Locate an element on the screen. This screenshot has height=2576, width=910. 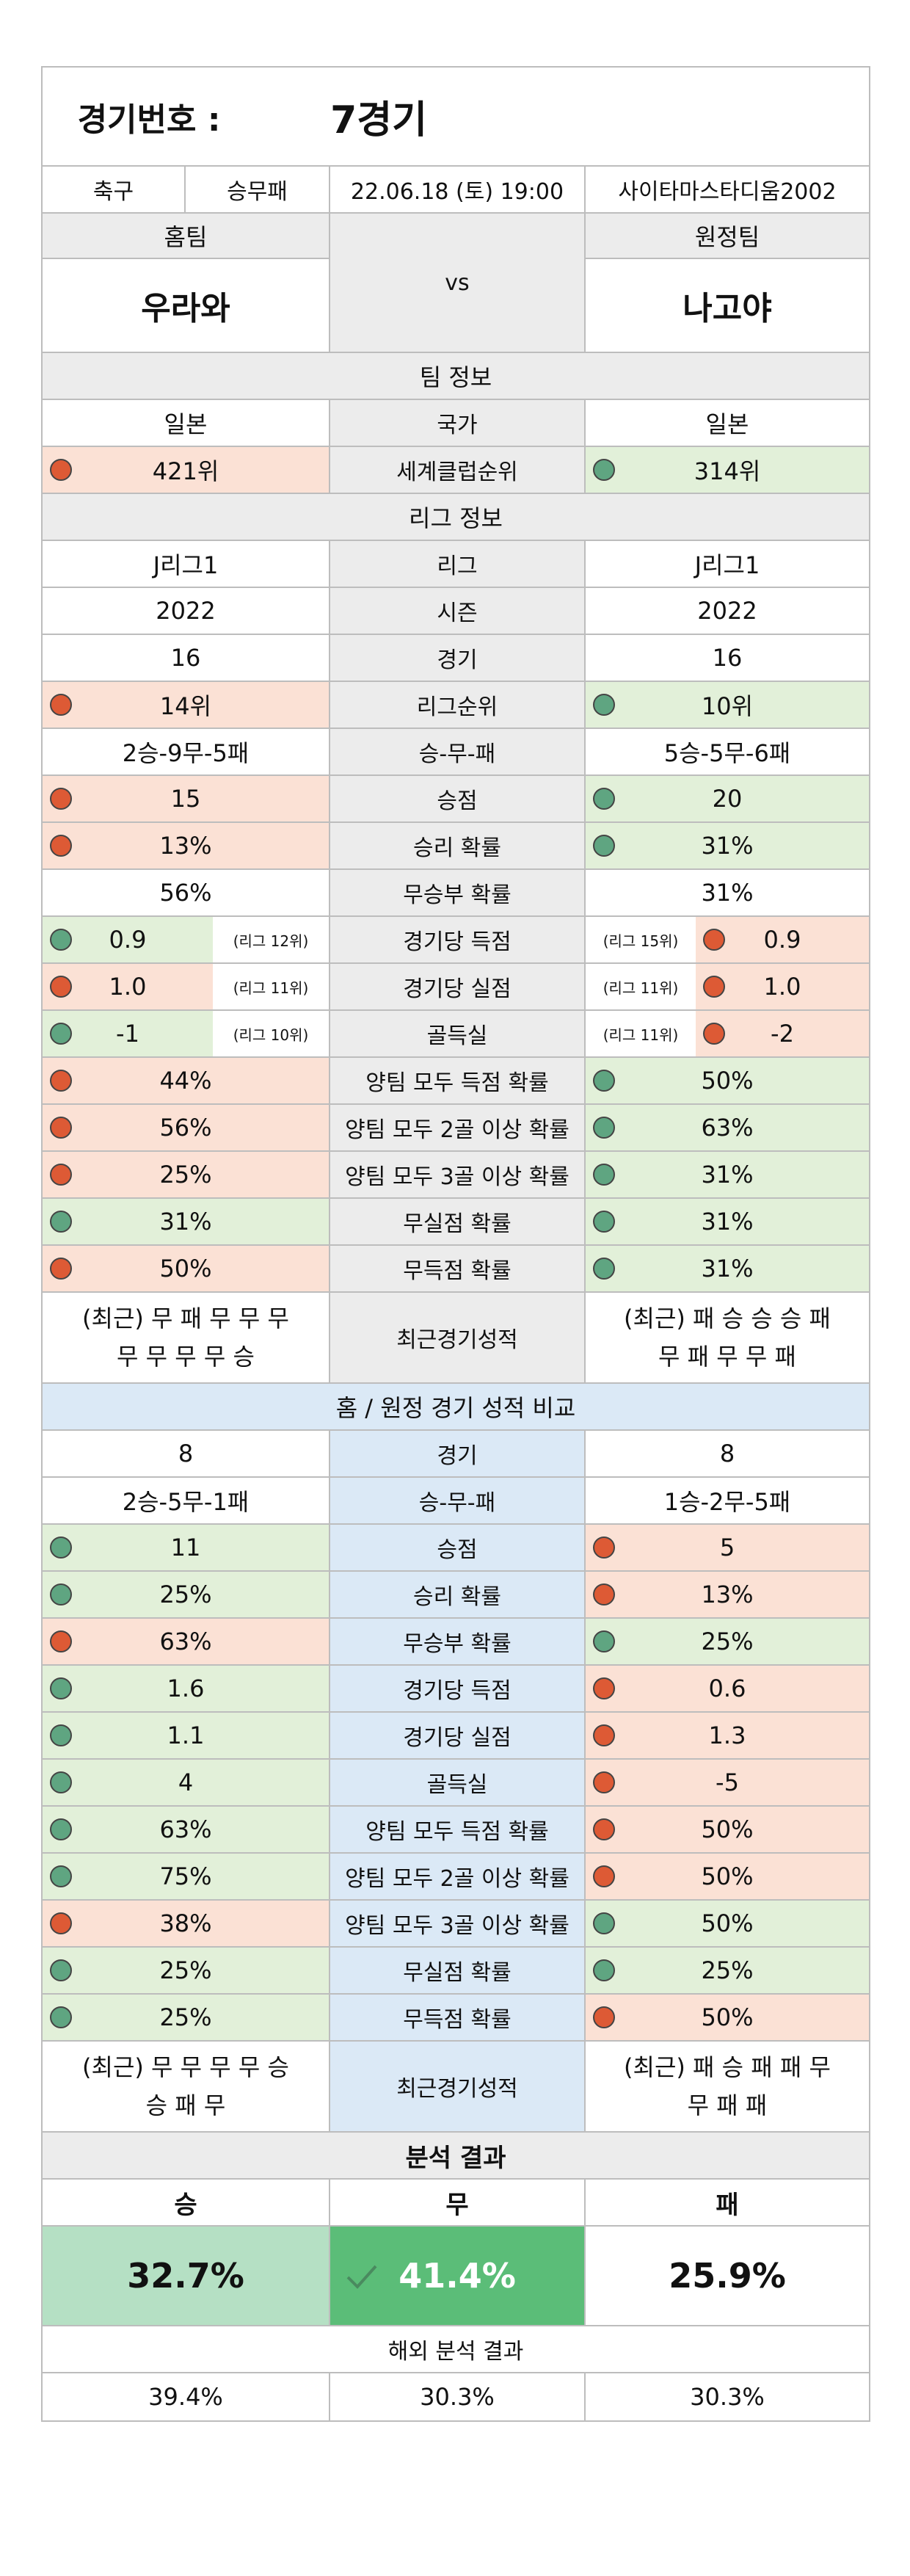
compare-away-cell: 1.3 is located at coordinates (727, 1736).